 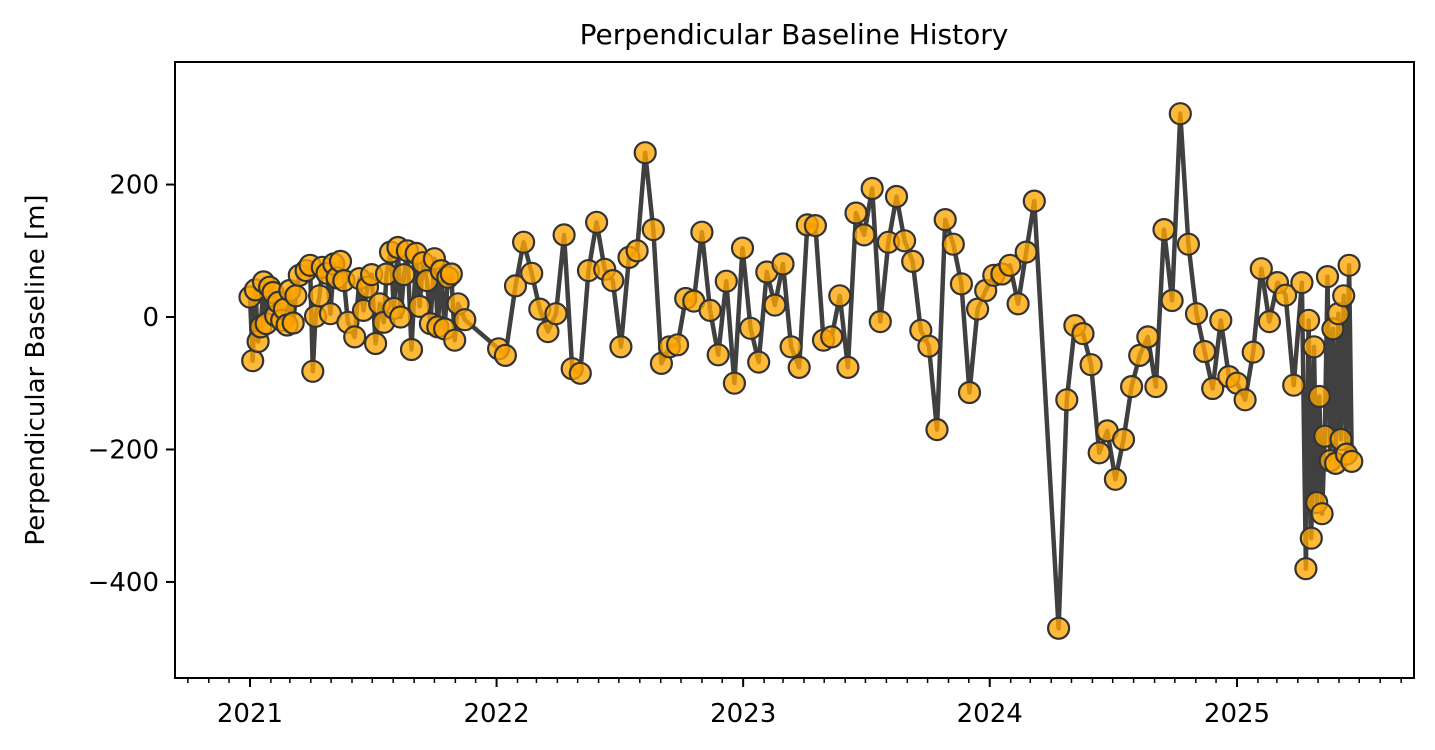 What do you see at coordinates (131, 384) in the screenshot?
I see `y-axis: 200 0 −200 −400` at bounding box center [131, 384].